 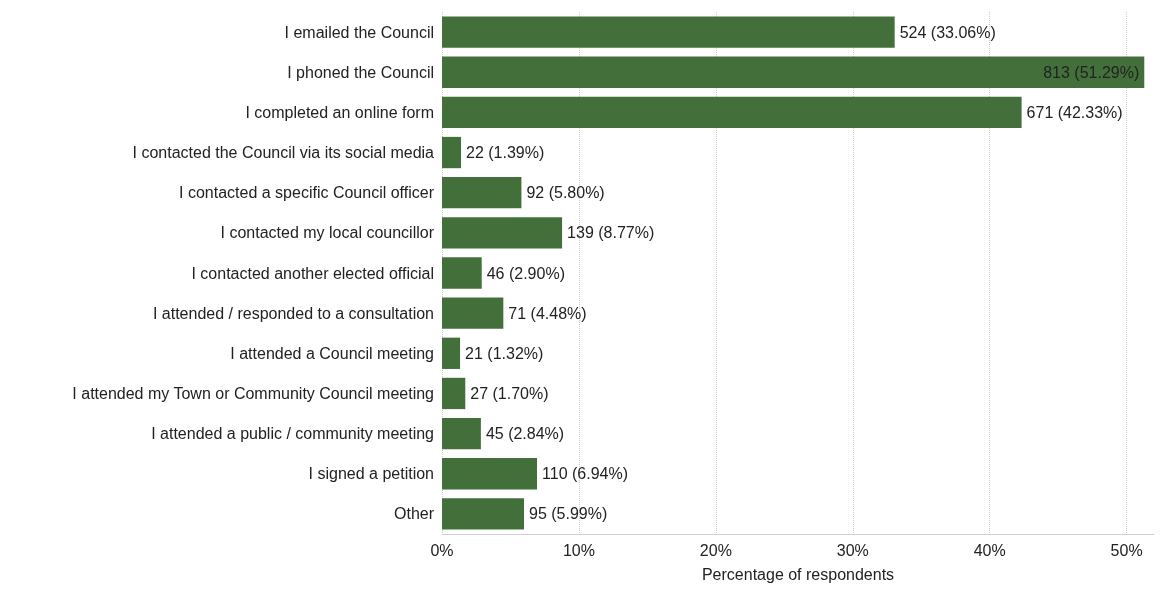 I want to click on y-tick-label: I contacted a specific Council officer, so click(x=307, y=193).